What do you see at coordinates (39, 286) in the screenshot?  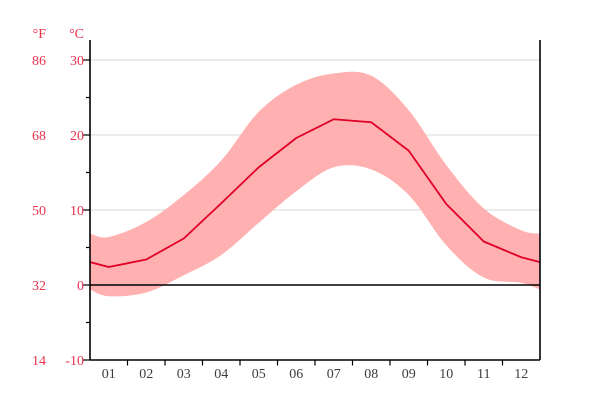 I see `y-tick-label-f-32: 32` at bounding box center [39, 286].